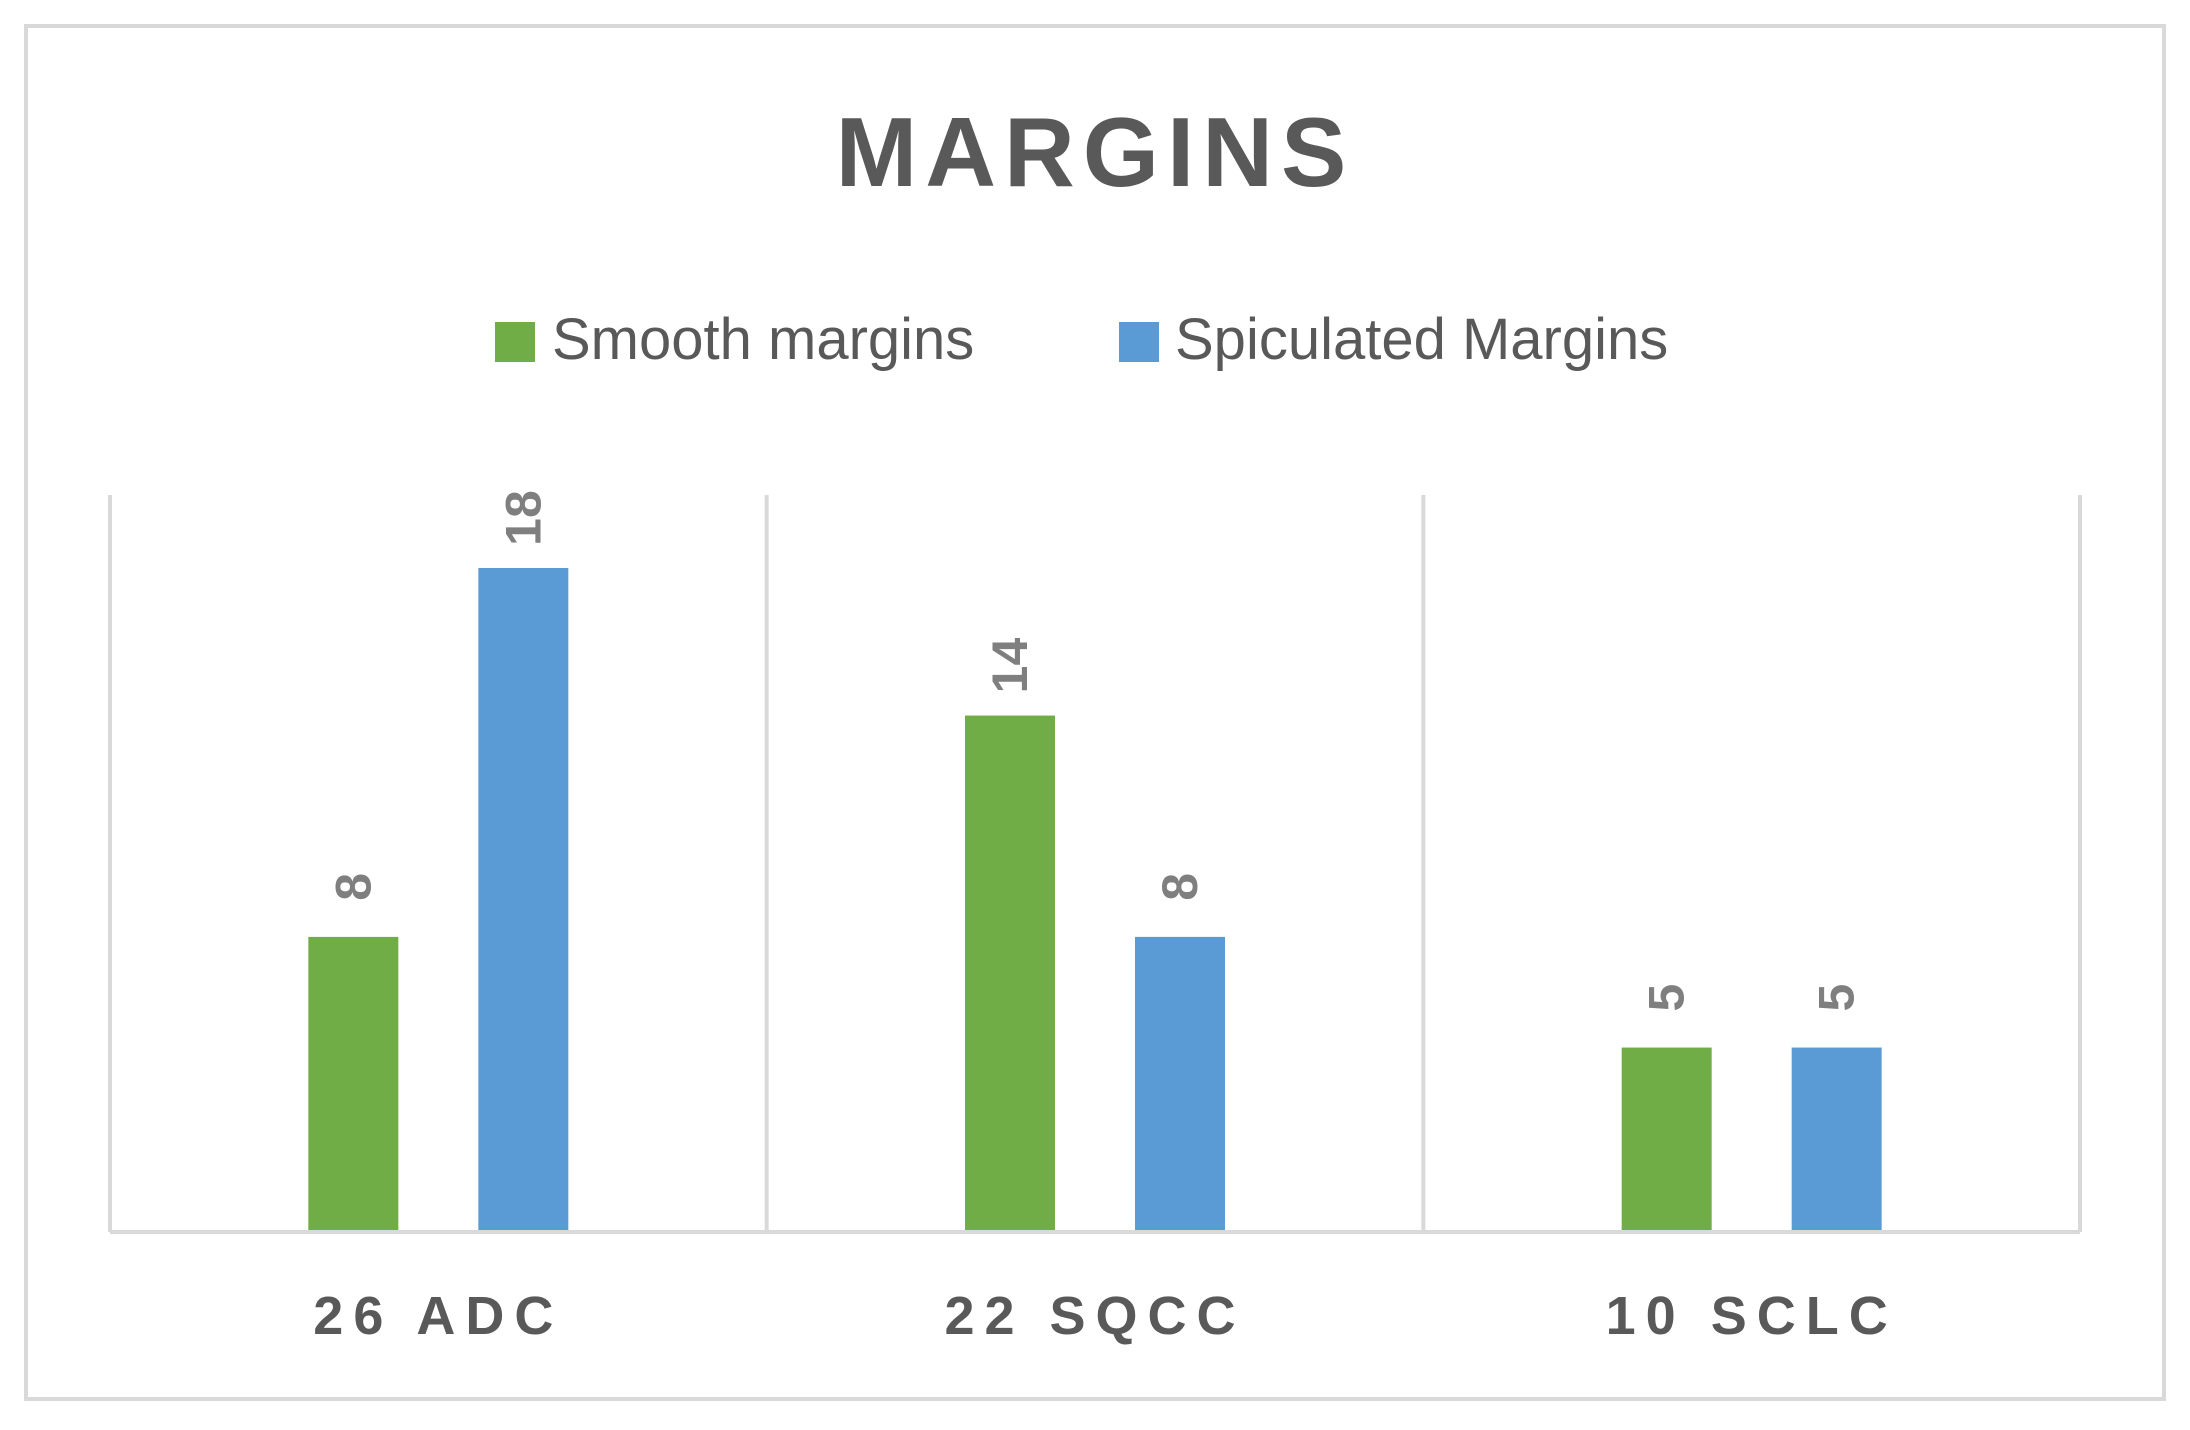  What do you see at coordinates (1095, 152) in the screenshot?
I see `chart-title: MARGINS` at bounding box center [1095, 152].